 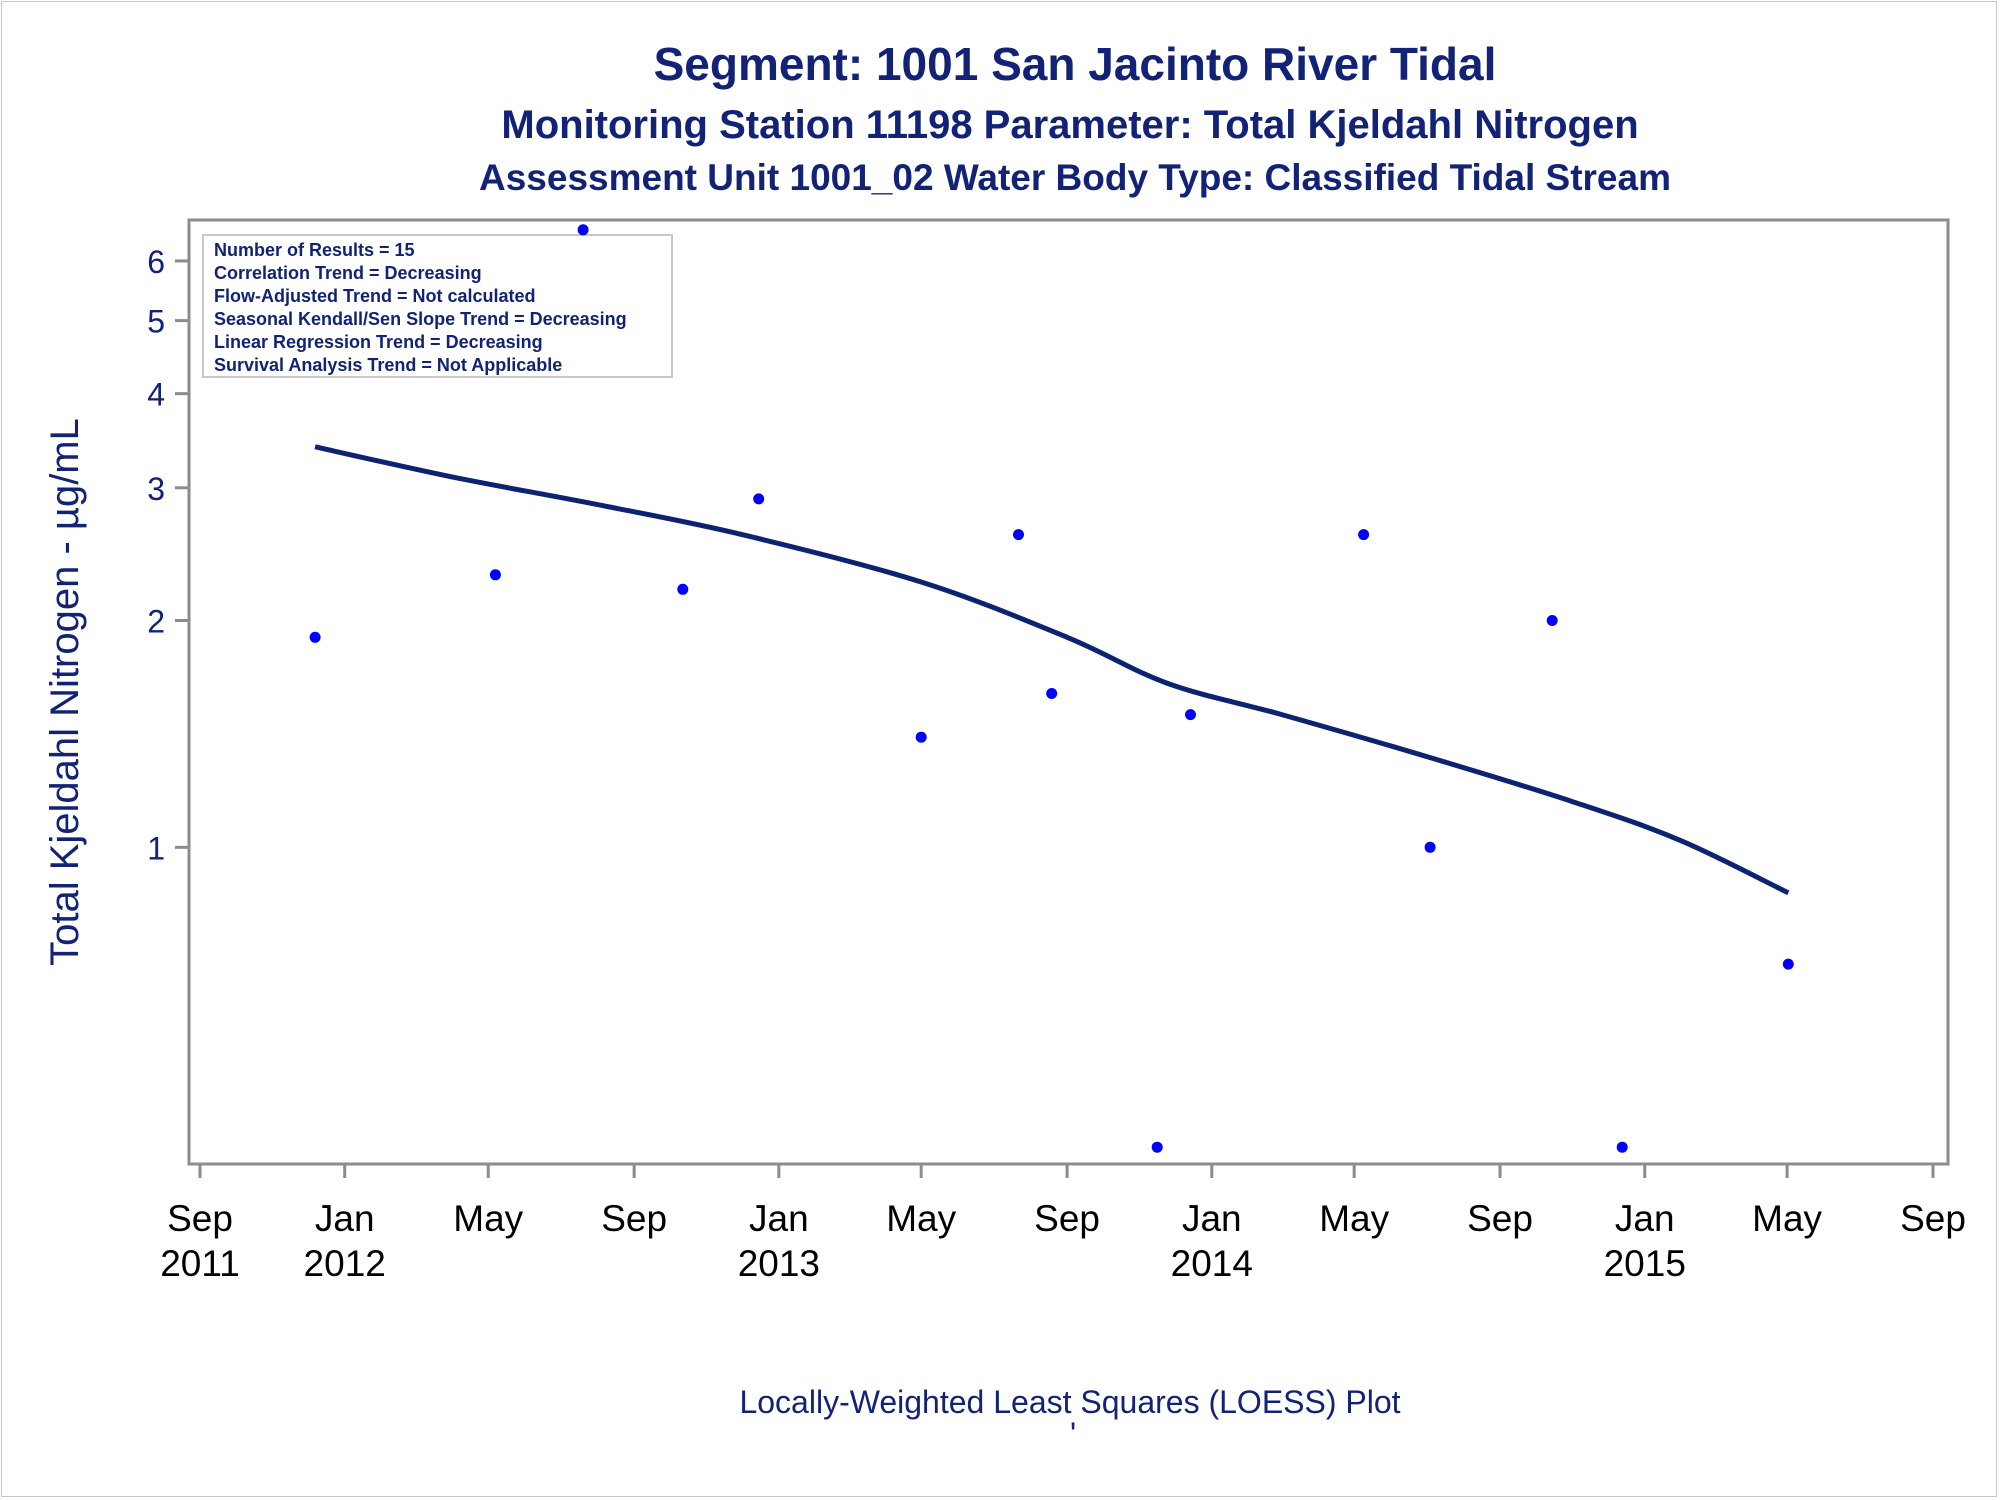 I want to click on x-tick-year: 2015, so click(x=1645, y=1263).